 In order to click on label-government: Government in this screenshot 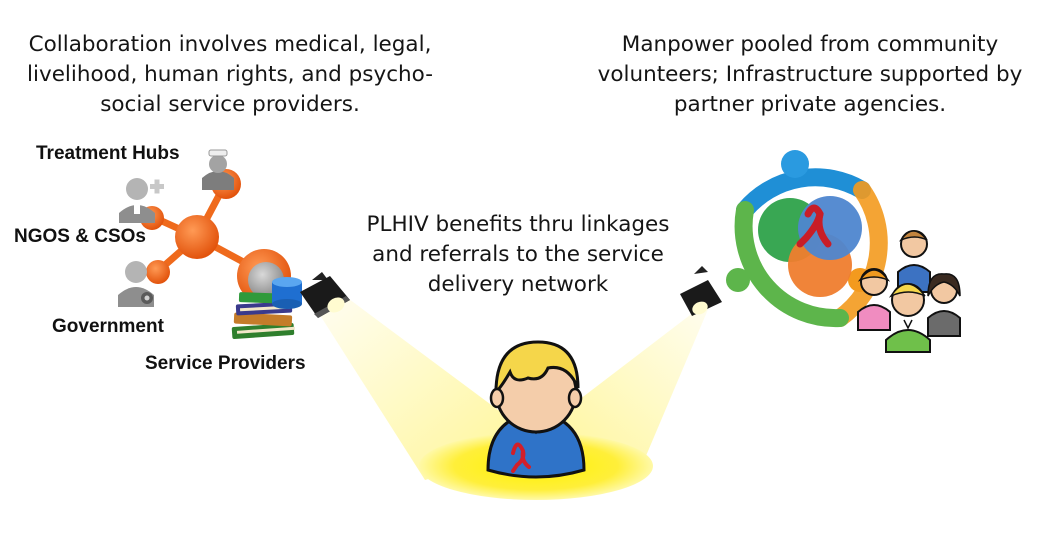, I will do `click(108, 326)`.